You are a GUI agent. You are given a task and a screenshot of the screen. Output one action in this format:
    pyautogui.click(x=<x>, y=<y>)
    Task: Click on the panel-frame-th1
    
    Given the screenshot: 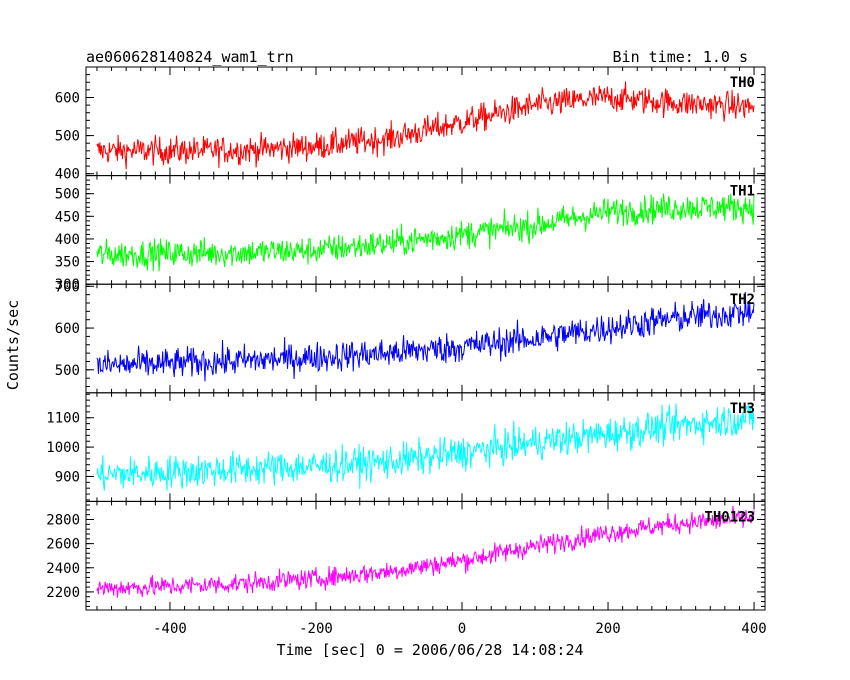 What is the action you would take?
    pyautogui.click(x=425, y=230)
    